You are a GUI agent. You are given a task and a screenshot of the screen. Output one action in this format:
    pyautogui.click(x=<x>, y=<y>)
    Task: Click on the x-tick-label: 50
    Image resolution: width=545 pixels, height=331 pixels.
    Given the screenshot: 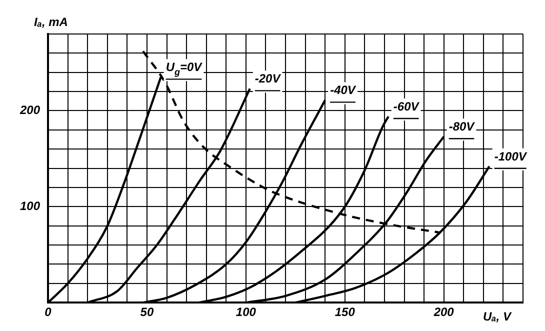 What is the action you would take?
    pyautogui.click(x=147, y=312)
    